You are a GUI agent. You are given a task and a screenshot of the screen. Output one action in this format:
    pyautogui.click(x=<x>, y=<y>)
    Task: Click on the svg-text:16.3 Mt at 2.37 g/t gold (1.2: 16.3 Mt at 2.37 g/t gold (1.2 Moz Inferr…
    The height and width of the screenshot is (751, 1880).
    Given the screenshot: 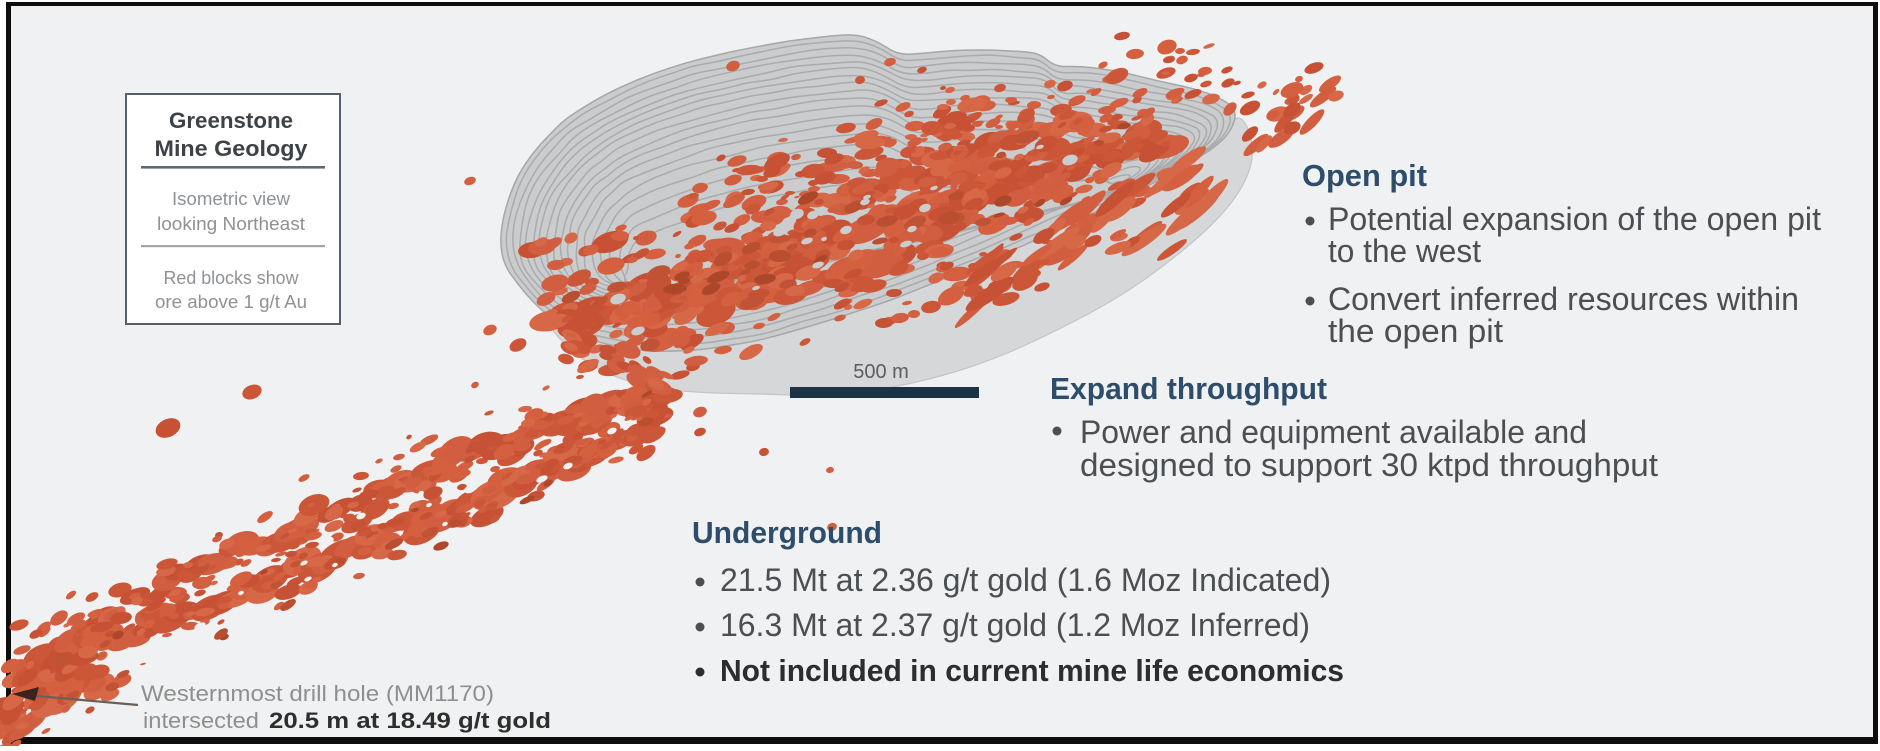 What is the action you would take?
    pyautogui.click(x=1015, y=625)
    